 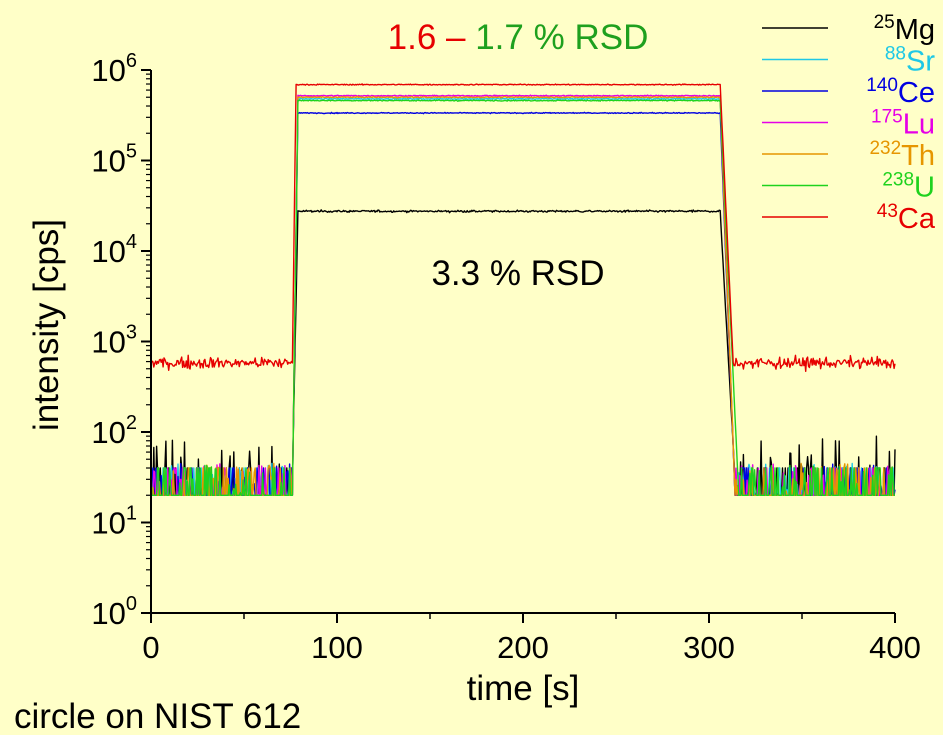 I want to click on x-tick-label: 0, so click(x=150, y=647).